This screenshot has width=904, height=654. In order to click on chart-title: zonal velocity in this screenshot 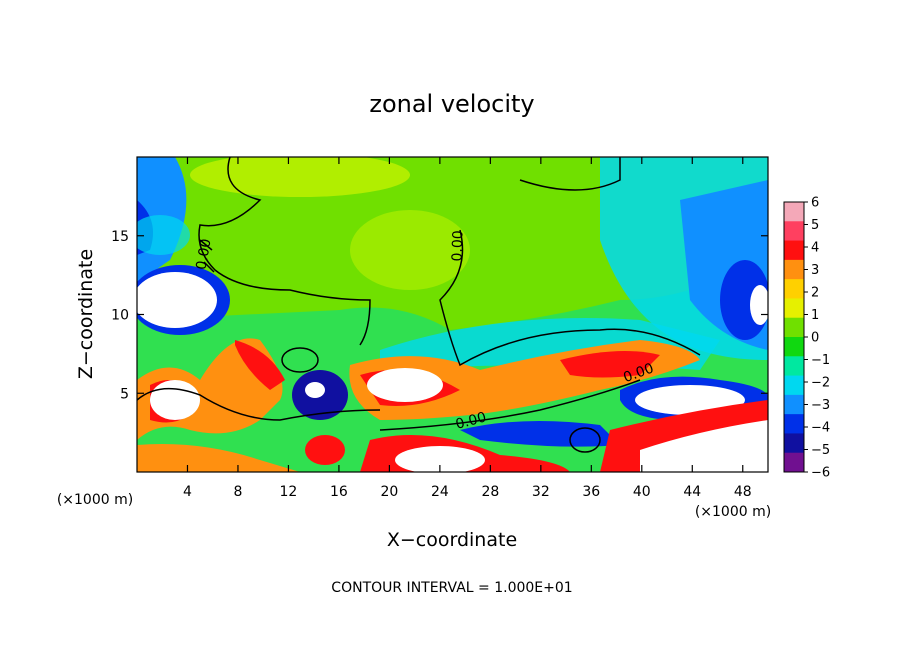, I will do `click(451, 104)`.